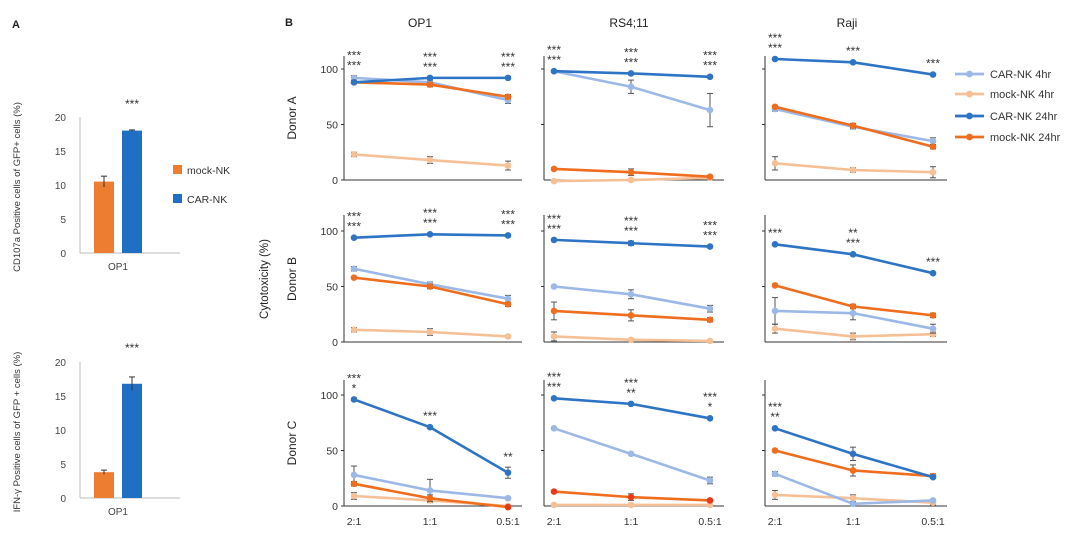  Describe the element at coordinates (1025, 138) in the screenshot. I see `legend-label: mock-NK 24hr` at that location.